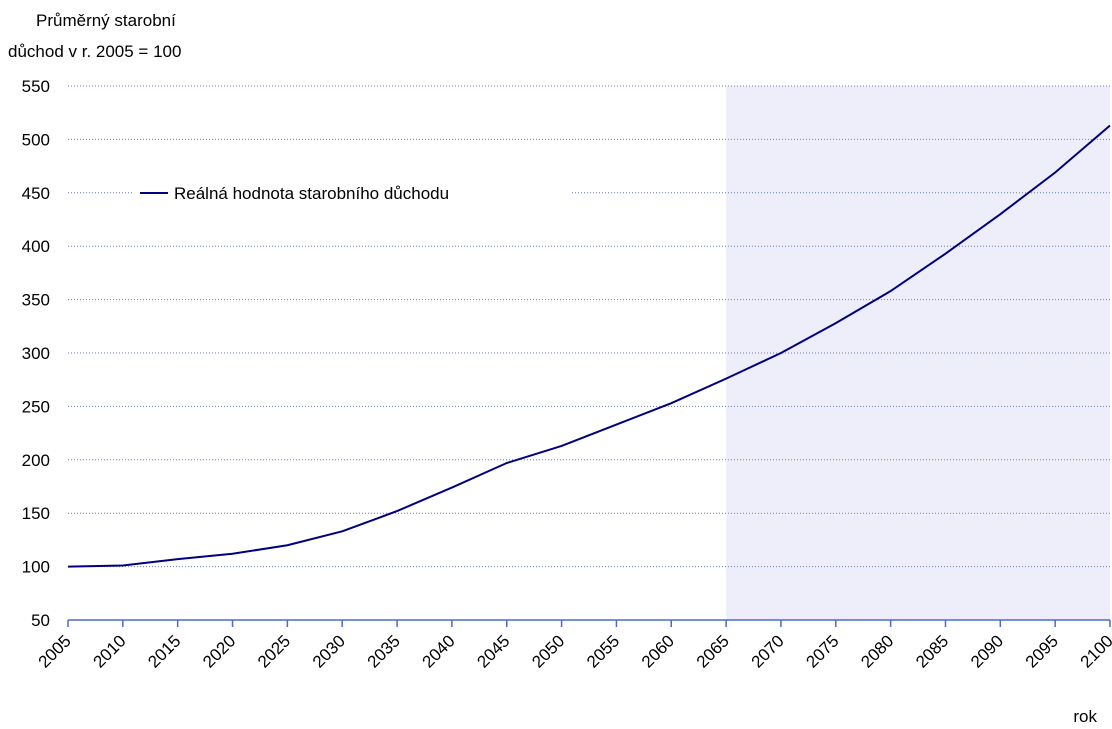 Image resolution: width=1112 pixels, height=729 pixels. What do you see at coordinates (493, 651) in the screenshot?
I see `x-tick-label: 2045` at bounding box center [493, 651].